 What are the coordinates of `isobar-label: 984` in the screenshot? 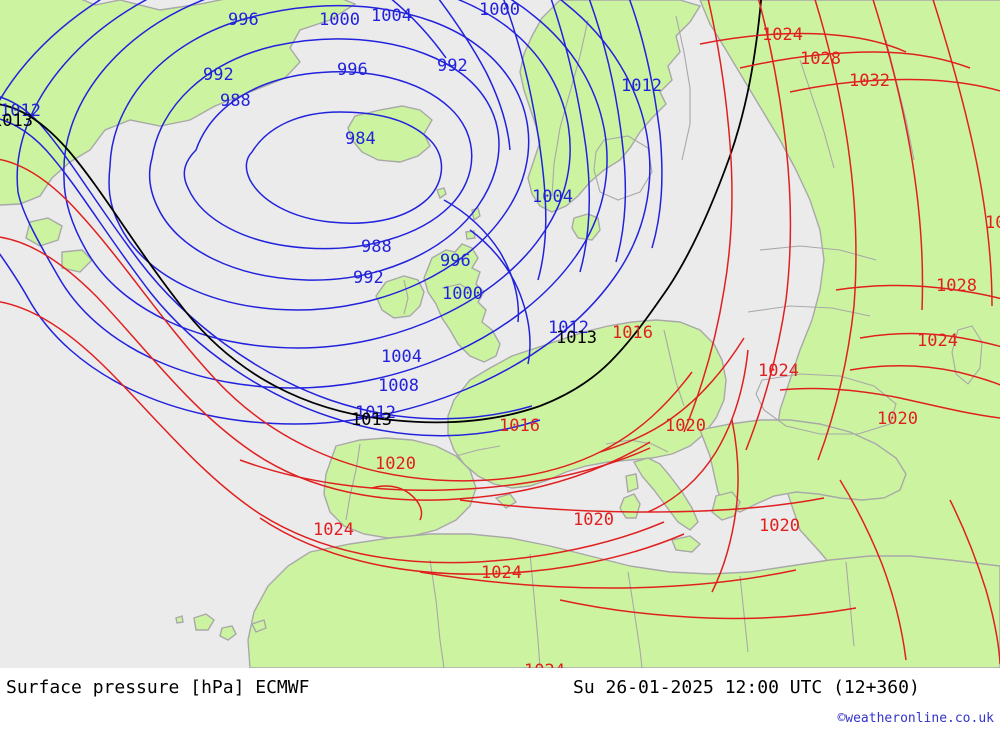 It's located at (360, 139).